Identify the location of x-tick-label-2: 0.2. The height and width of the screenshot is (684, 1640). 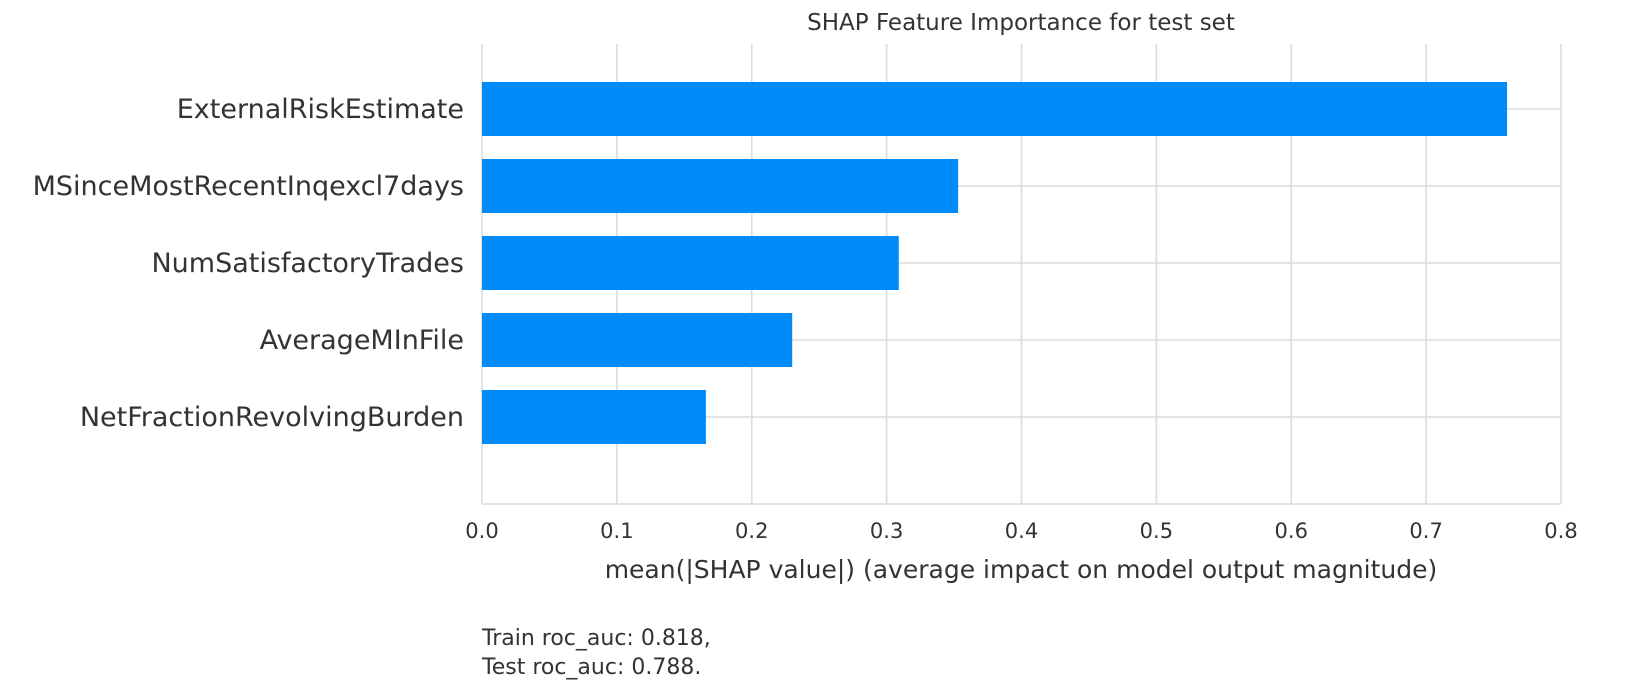
(751, 531).